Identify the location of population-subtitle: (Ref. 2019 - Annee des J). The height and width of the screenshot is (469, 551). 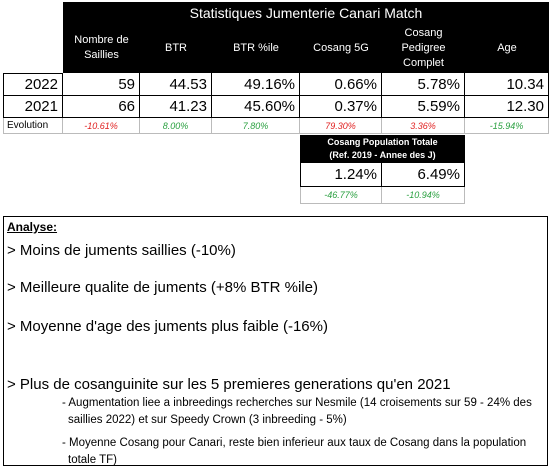
(382, 155).